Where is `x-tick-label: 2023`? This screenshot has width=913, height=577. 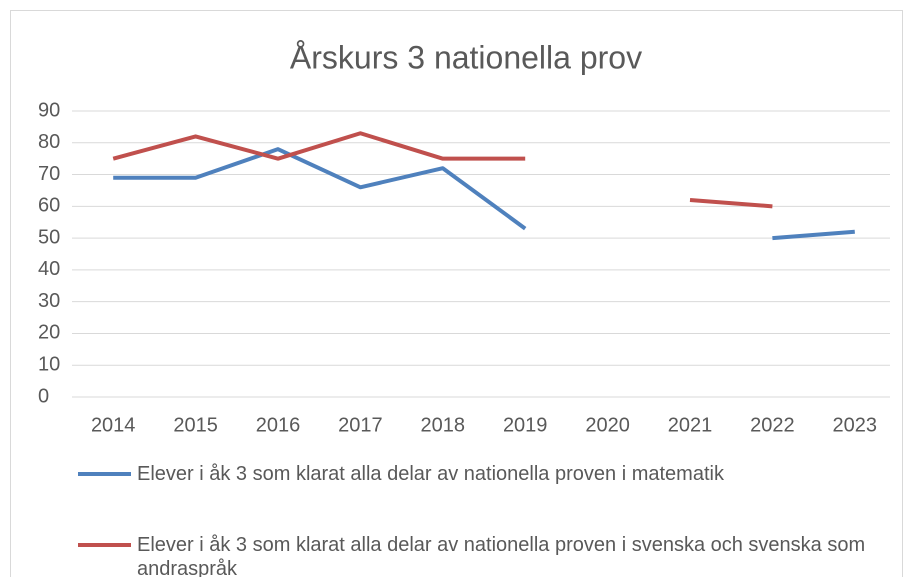 x-tick-label: 2023 is located at coordinates (855, 425).